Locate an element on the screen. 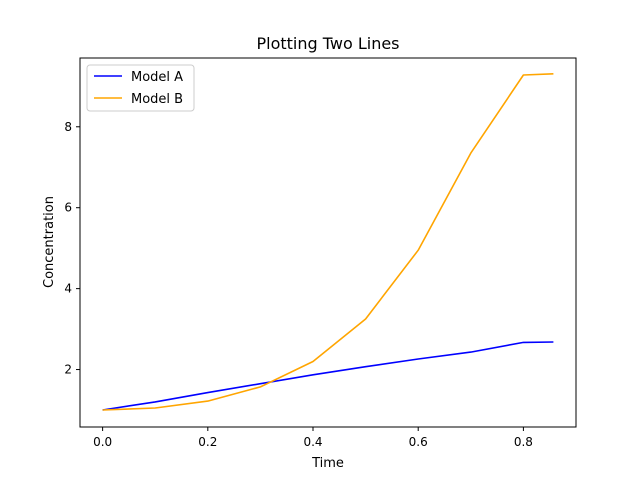 The height and width of the screenshot is (480, 640). y-tick-label: 2 is located at coordinates (68, 370).